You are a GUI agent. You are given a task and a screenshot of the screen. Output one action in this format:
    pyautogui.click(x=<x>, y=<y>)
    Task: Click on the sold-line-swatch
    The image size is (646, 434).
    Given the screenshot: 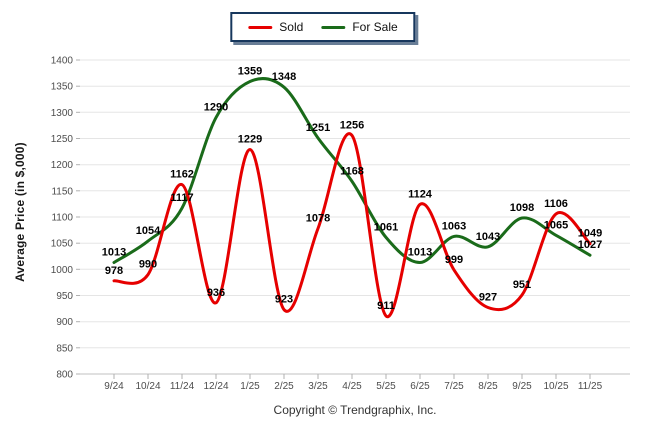 What is the action you would take?
    pyautogui.click(x=260, y=27)
    